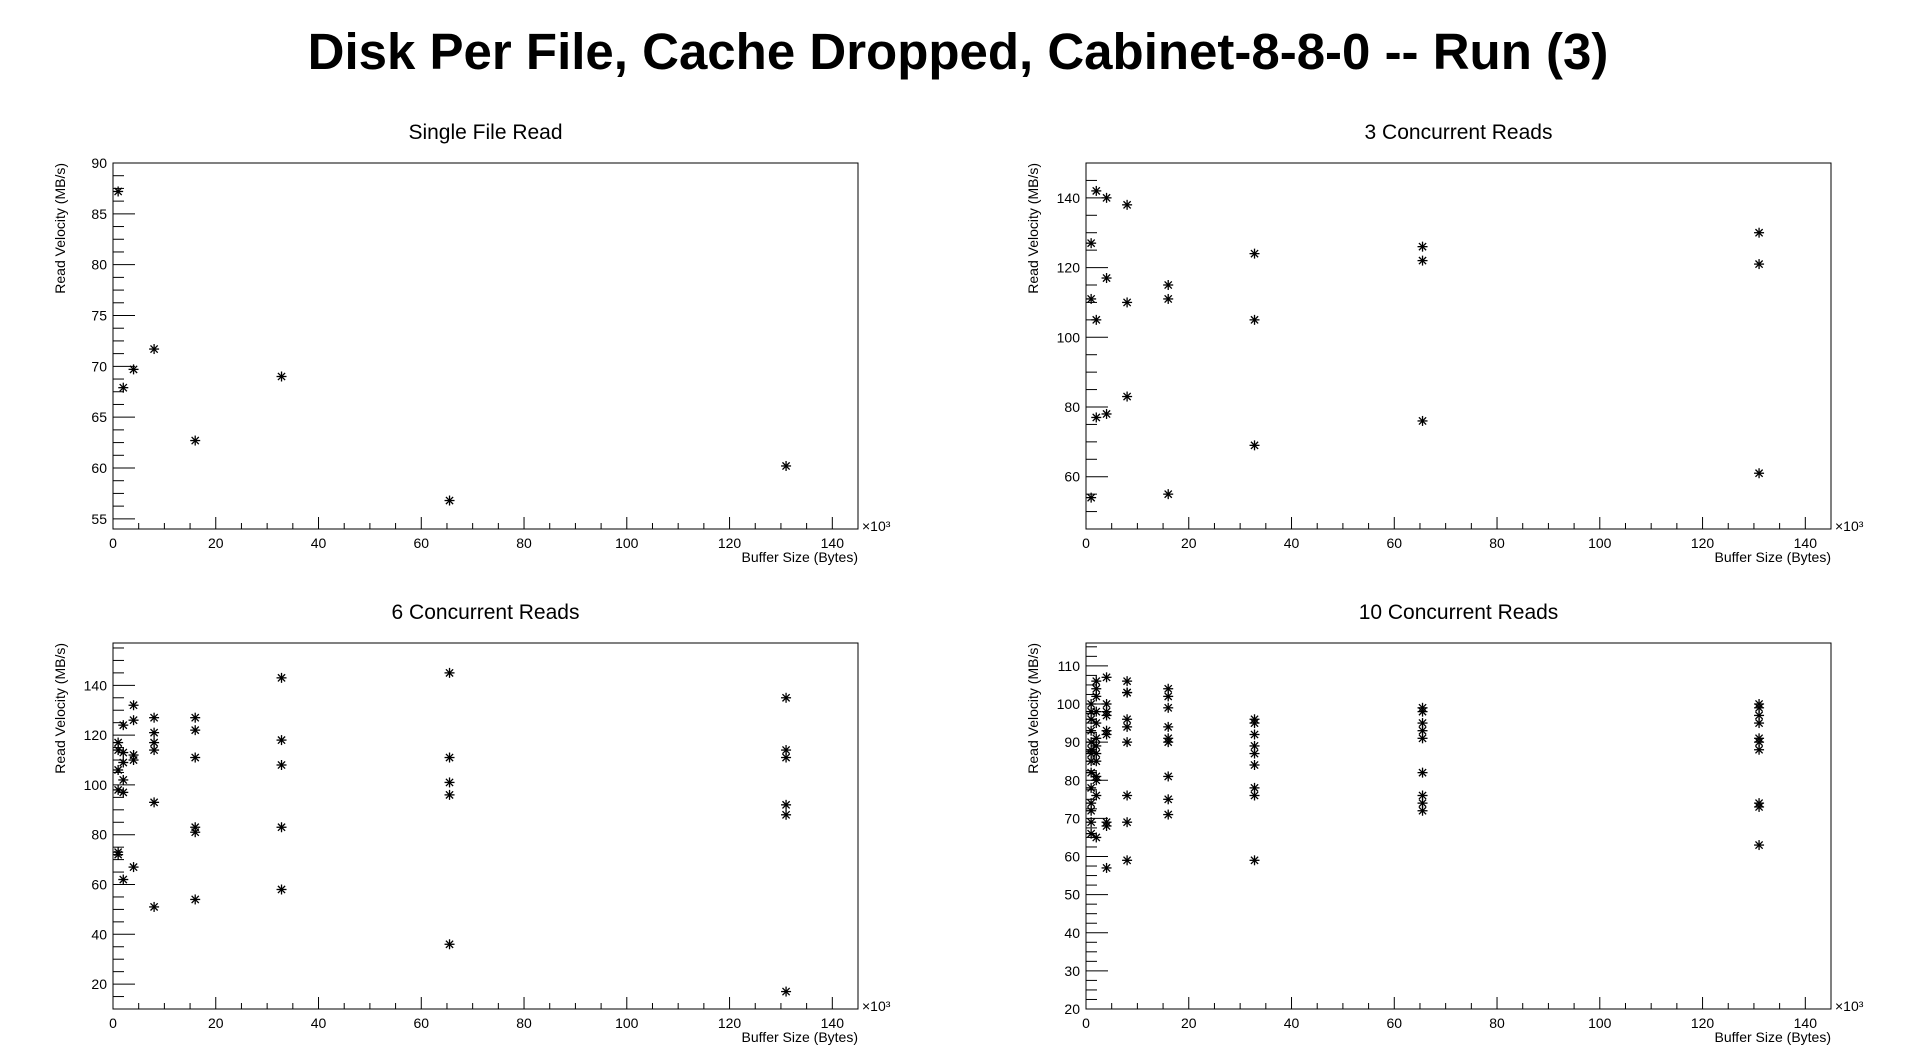 The width and height of the screenshot is (1916, 1052). What do you see at coordinates (421, 543) in the screenshot?
I see `x-tick-label: 60` at bounding box center [421, 543].